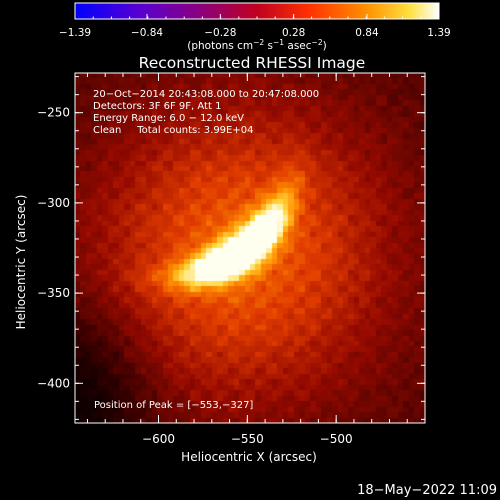 This screenshot has height=500, width=500. Describe the element at coordinates (53, 293) in the screenshot. I see `y-tick-label: −350` at that location.